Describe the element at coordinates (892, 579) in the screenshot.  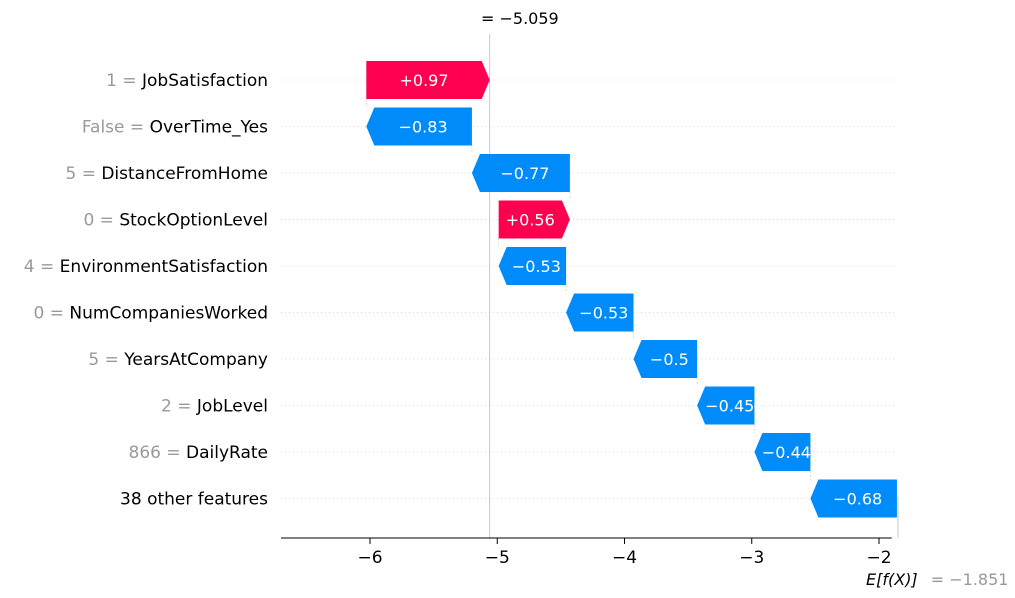
I see `base-value-prefix: E[f(X)]` at that location.